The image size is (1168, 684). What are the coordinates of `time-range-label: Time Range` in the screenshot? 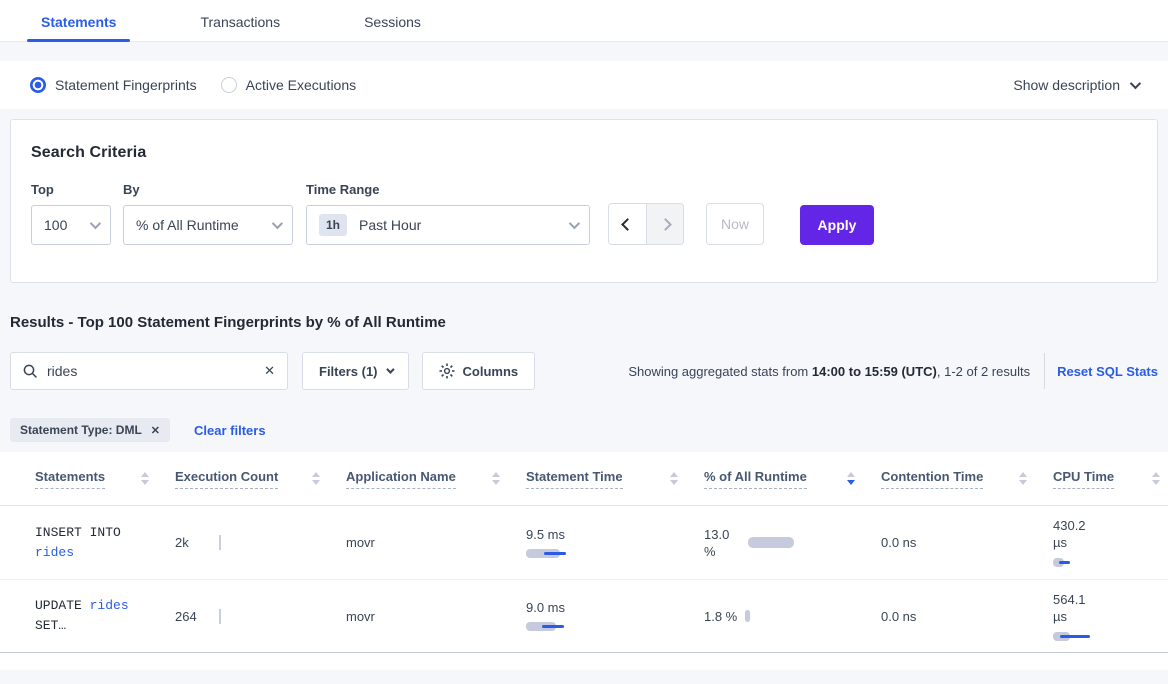 It's located at (343, 189).